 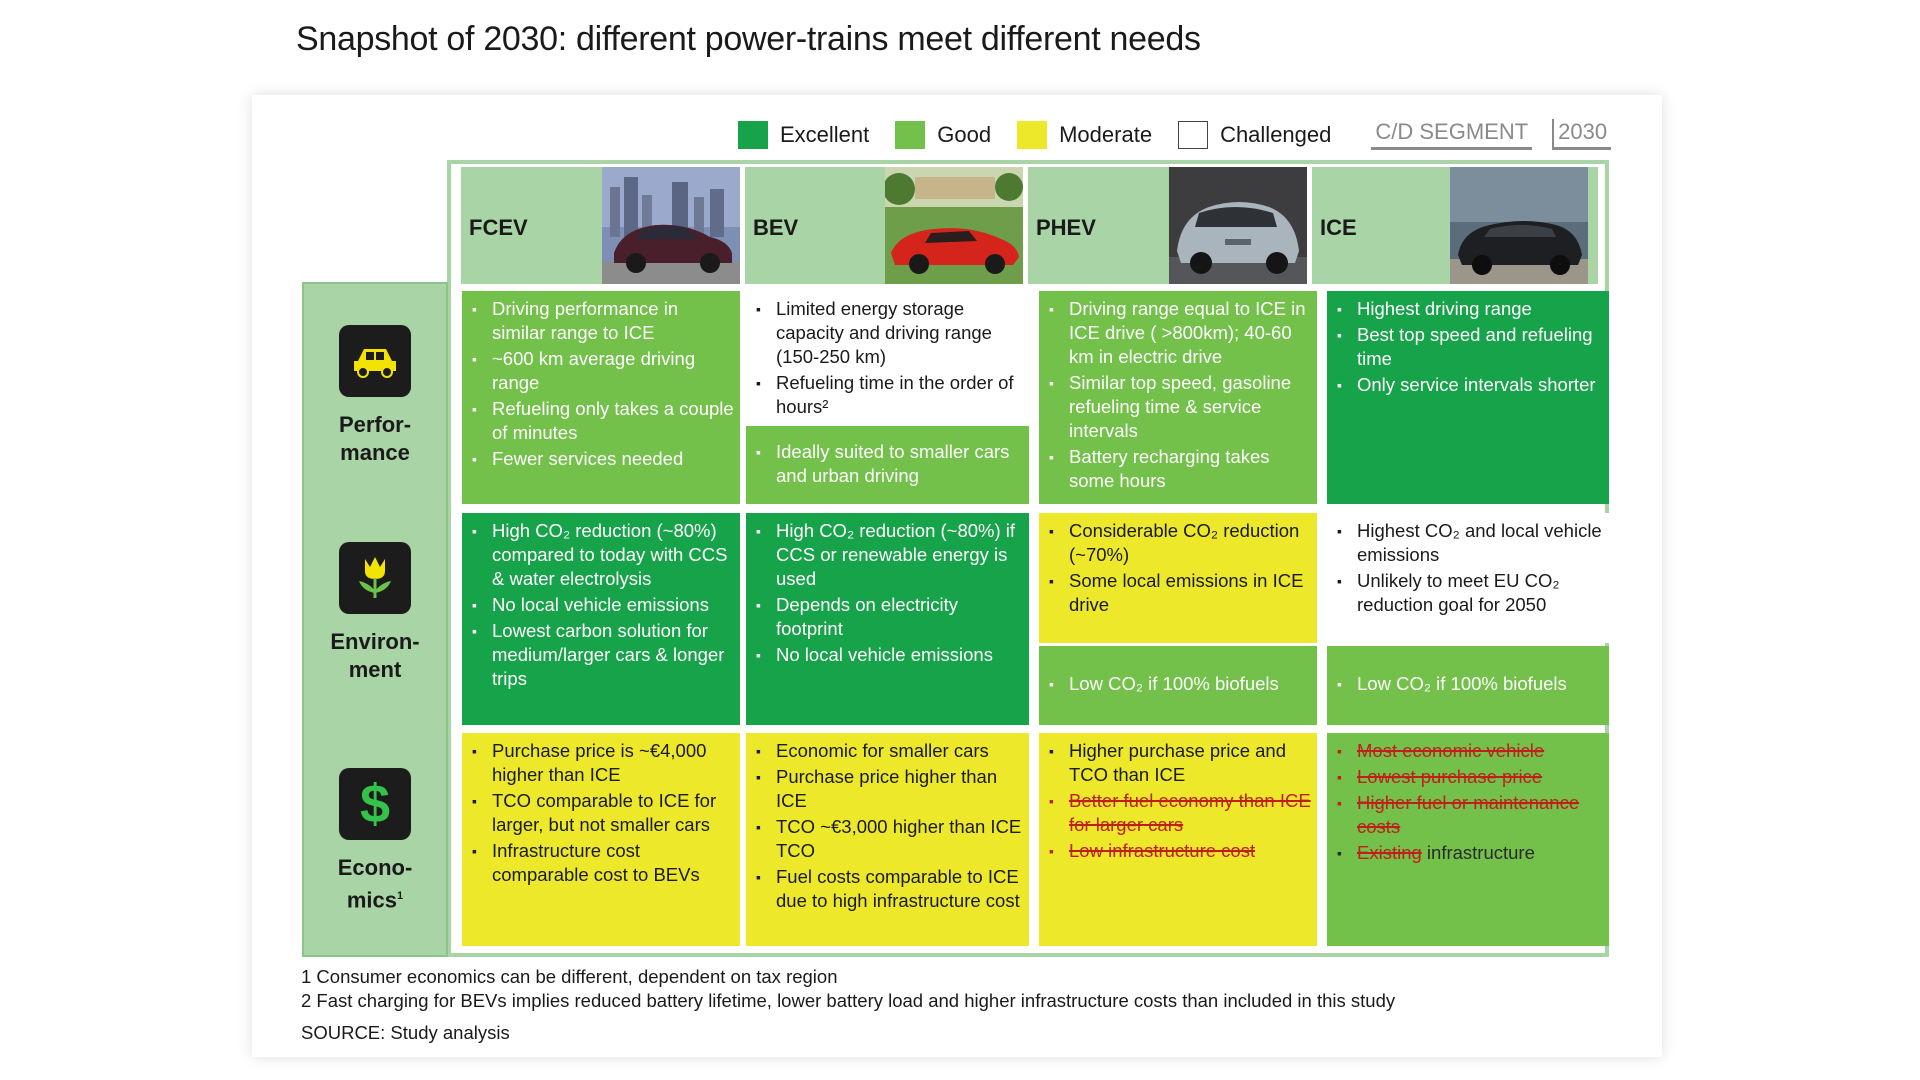 What do you see at coordinates (1469, 543) in the screenshot?
I see `list-item: Highest CO₂ and local vehicle emissions` at bounding box center [1469, 543].